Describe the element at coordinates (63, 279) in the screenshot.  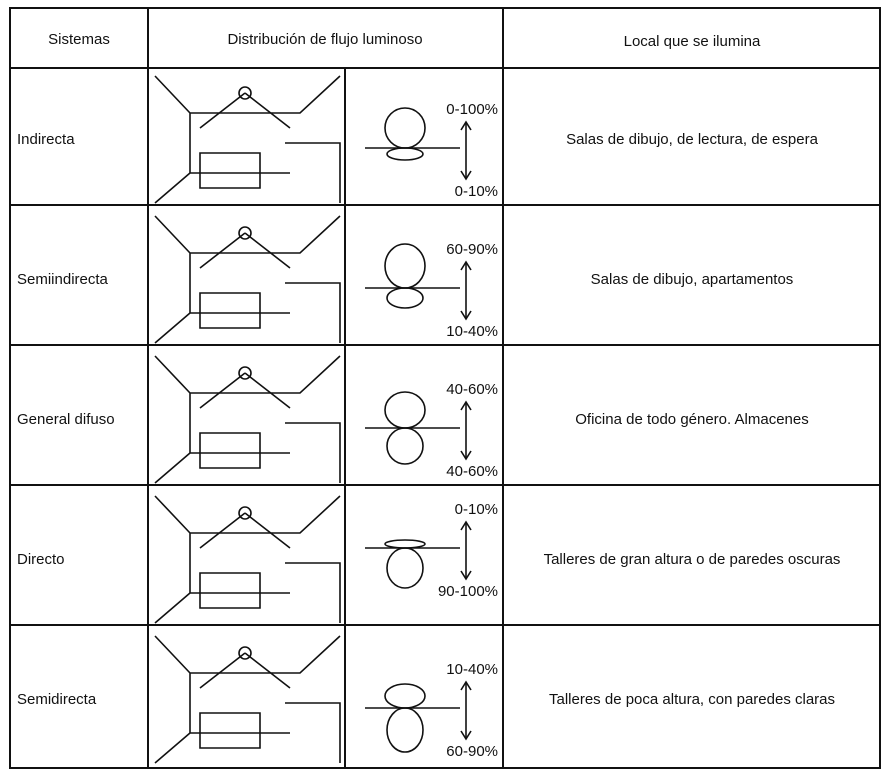
I see `system-name: Semiindirecta` at that location.